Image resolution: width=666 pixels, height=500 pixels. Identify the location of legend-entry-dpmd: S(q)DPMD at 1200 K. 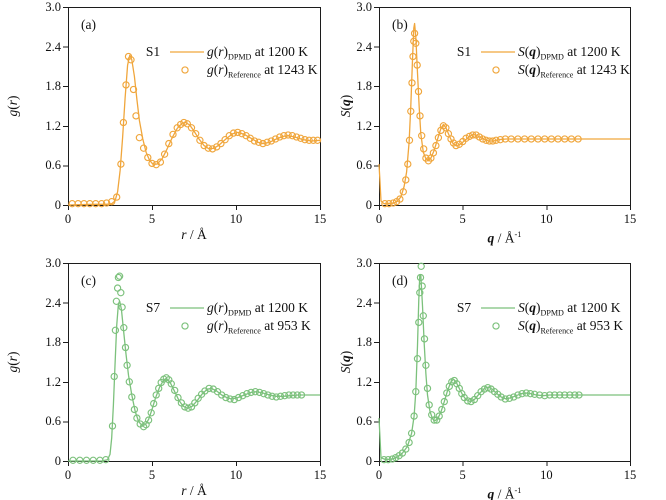
(569, 309).